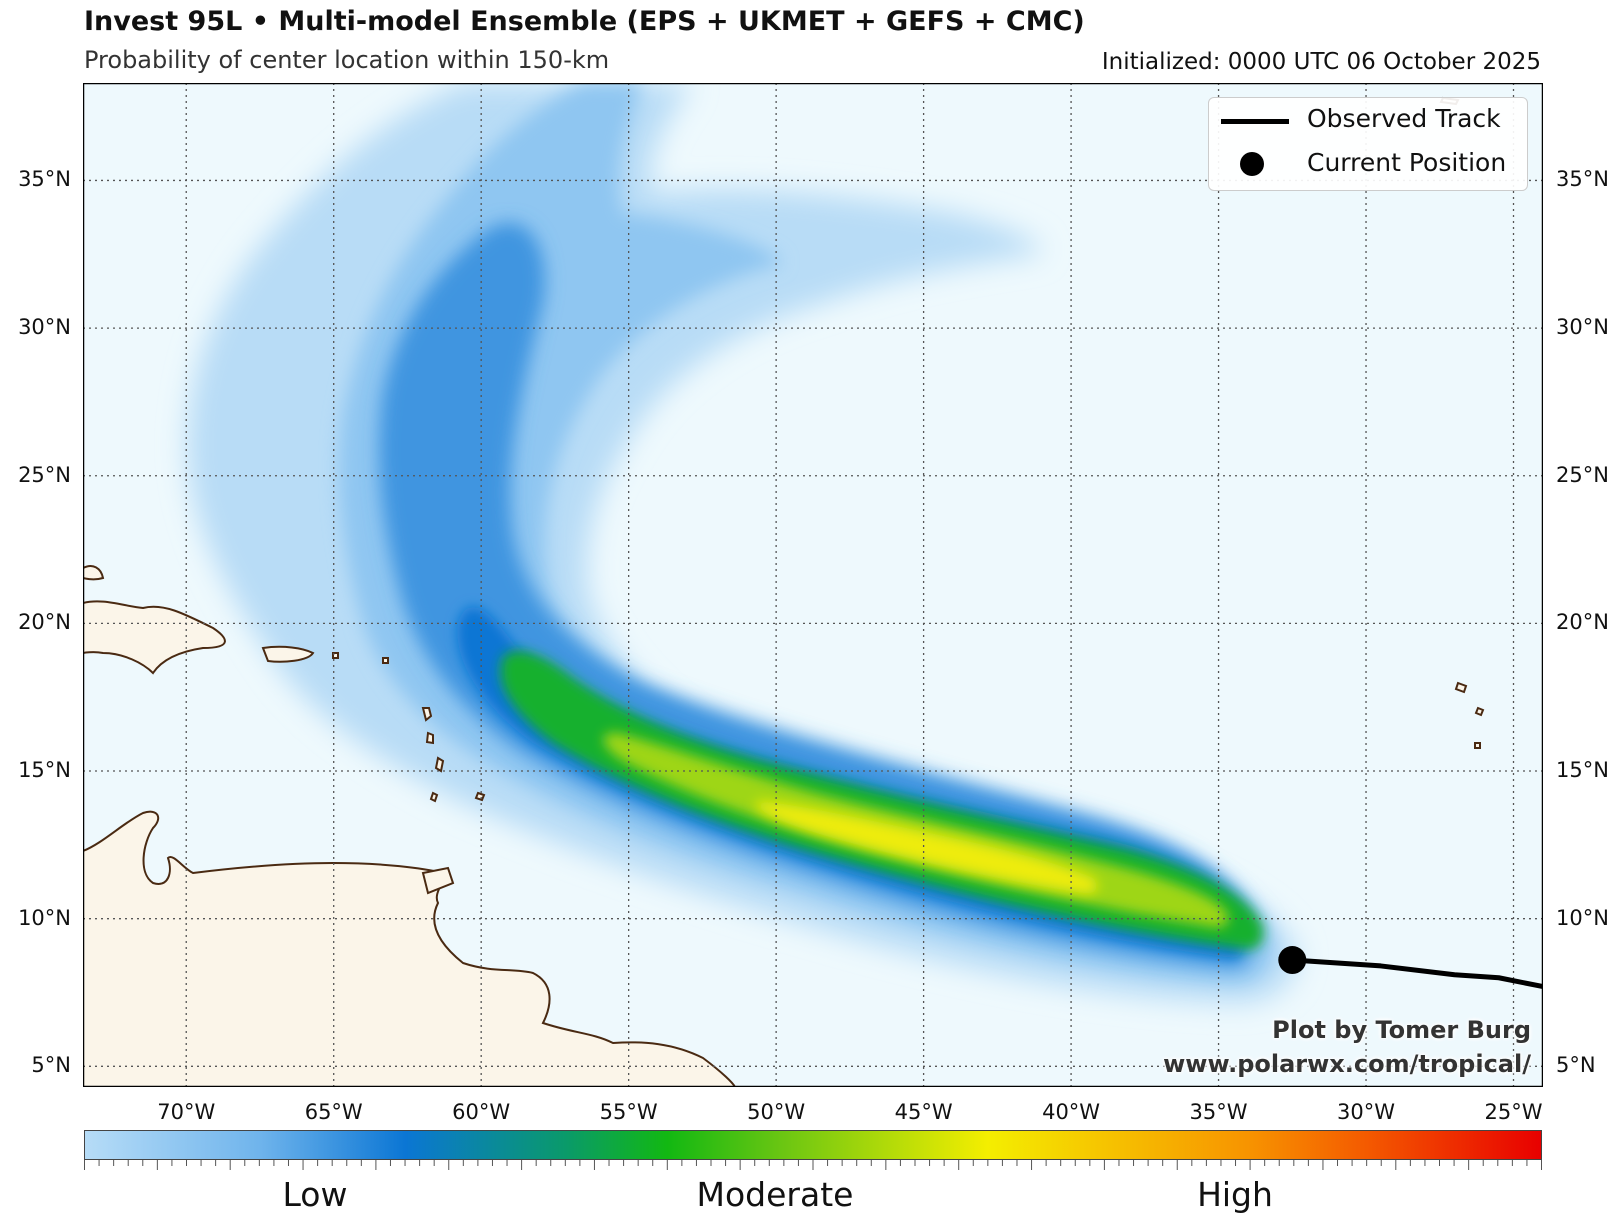 This screenshot has width=1621, height=1219. What do you see at coordinates (775, 1194) in the screenshot?
I see `colorbar-moderate-label: Moderate` at bounding box center [775, 1194].